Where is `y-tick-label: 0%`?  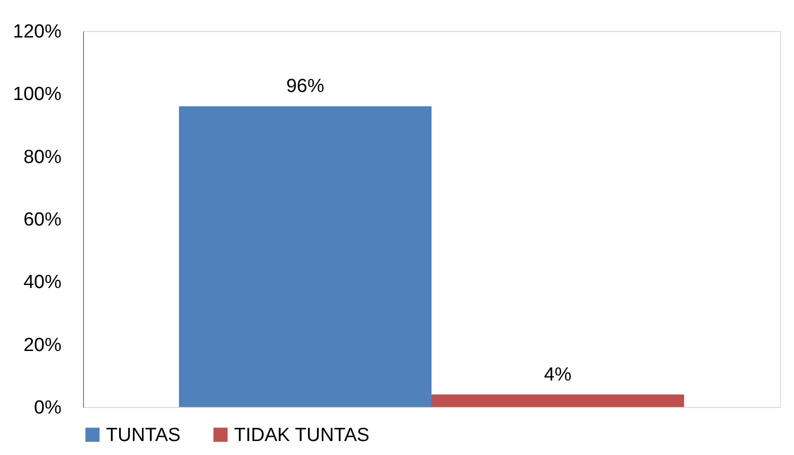 y-tick-label: 0% is located at coordinates (48, 408).